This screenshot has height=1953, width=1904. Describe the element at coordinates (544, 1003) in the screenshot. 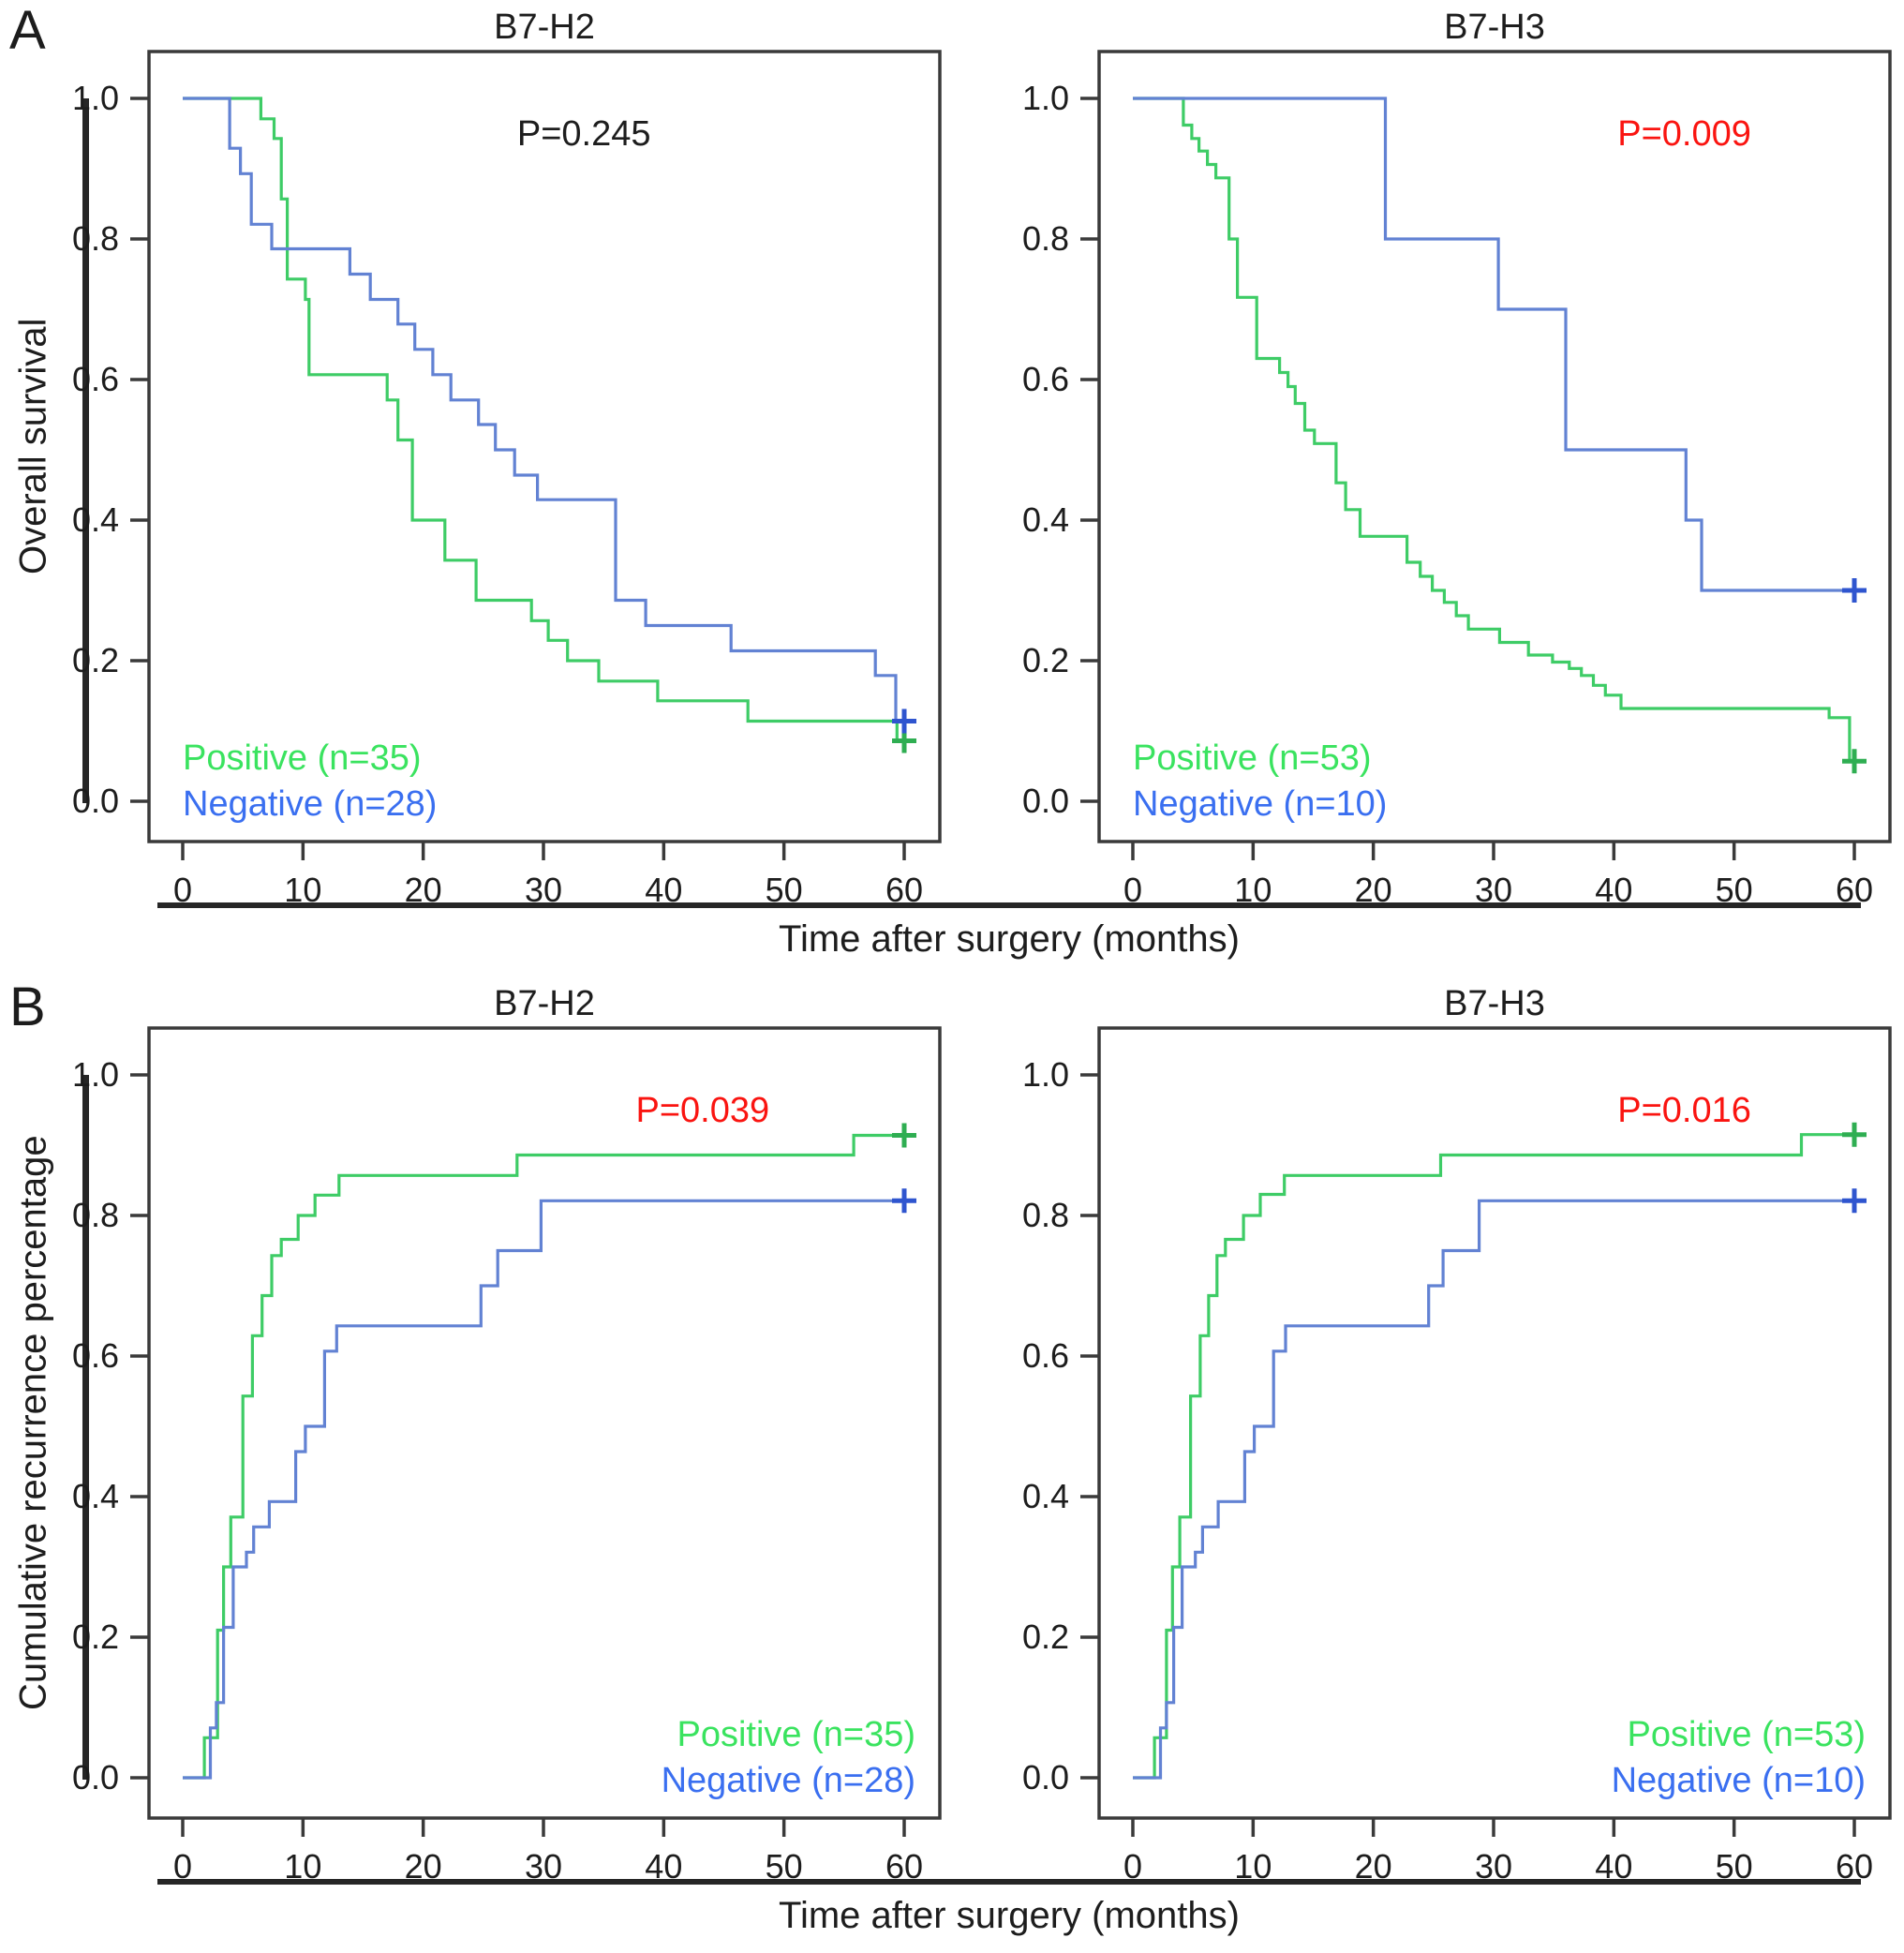

I see `panel-title-rec-b7h2: B7-H2` at that location.